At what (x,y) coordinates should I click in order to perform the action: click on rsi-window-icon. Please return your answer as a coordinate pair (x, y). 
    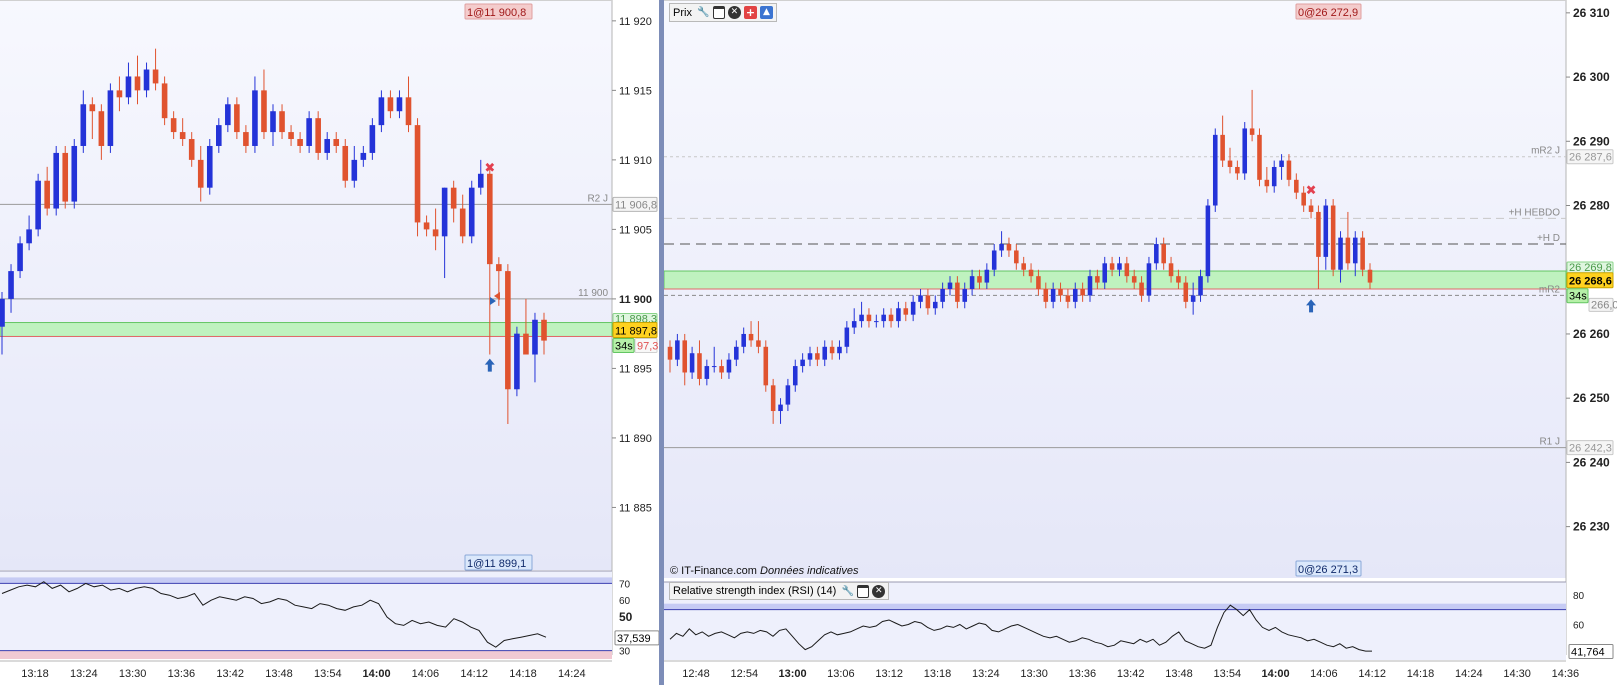
    Looking at the image, I should click on (863, 591).